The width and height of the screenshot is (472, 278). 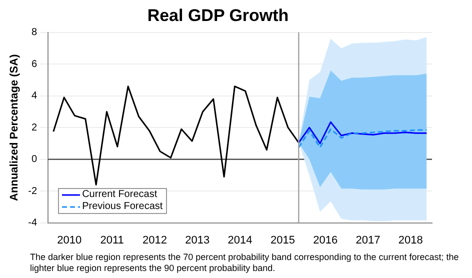 I want to click on x-tick-label: 2018, so click(x=410, y=240).